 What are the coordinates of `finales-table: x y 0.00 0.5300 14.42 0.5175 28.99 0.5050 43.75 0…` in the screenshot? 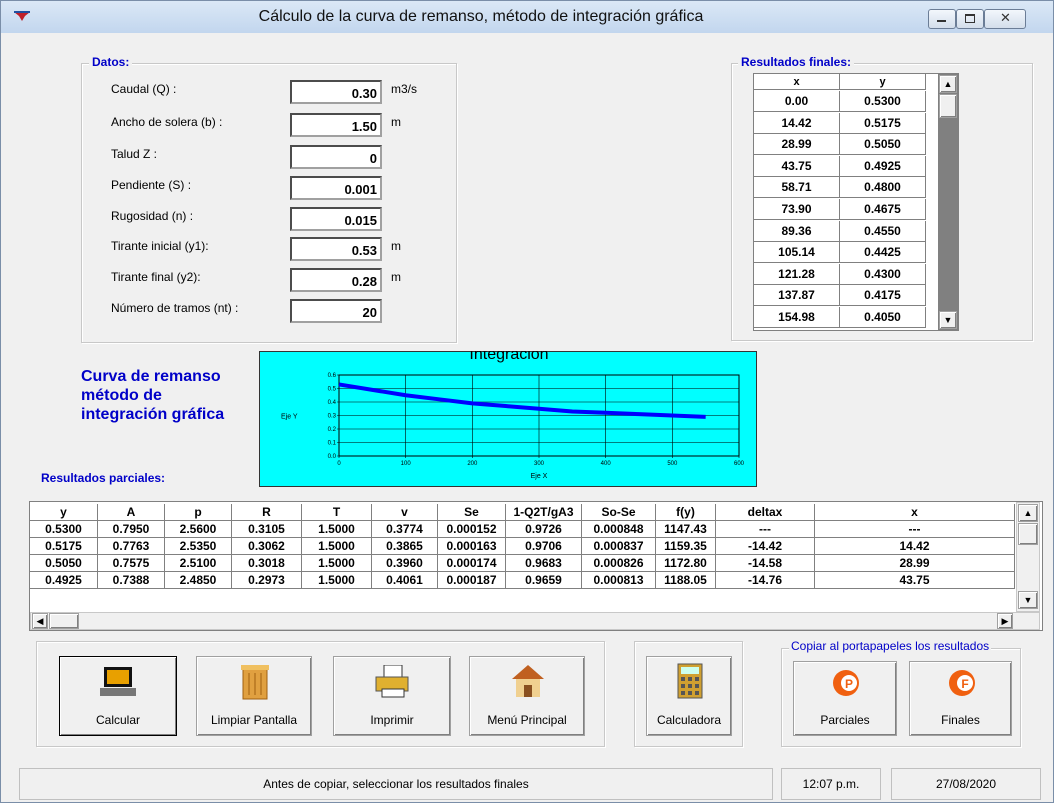 It's located at (856, 202).